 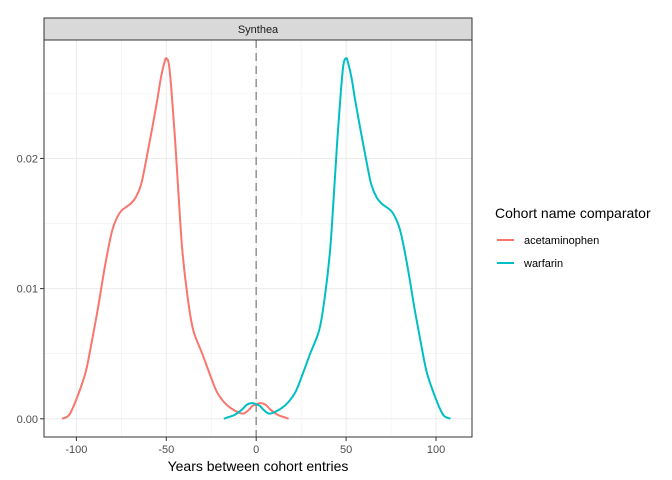 What do you see at coordinates (573, 213) in the screenshot?
I see `legend-title: Cohort name comparator` at bounding box center [573, 213].